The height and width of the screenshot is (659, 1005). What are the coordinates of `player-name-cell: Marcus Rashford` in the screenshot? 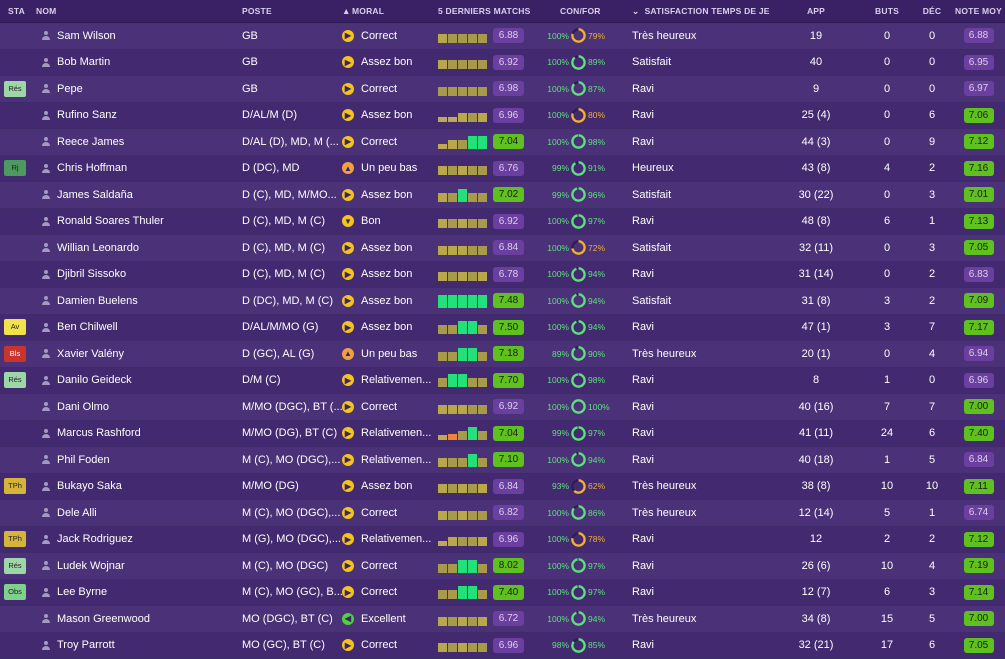 It's located at (138, 433).